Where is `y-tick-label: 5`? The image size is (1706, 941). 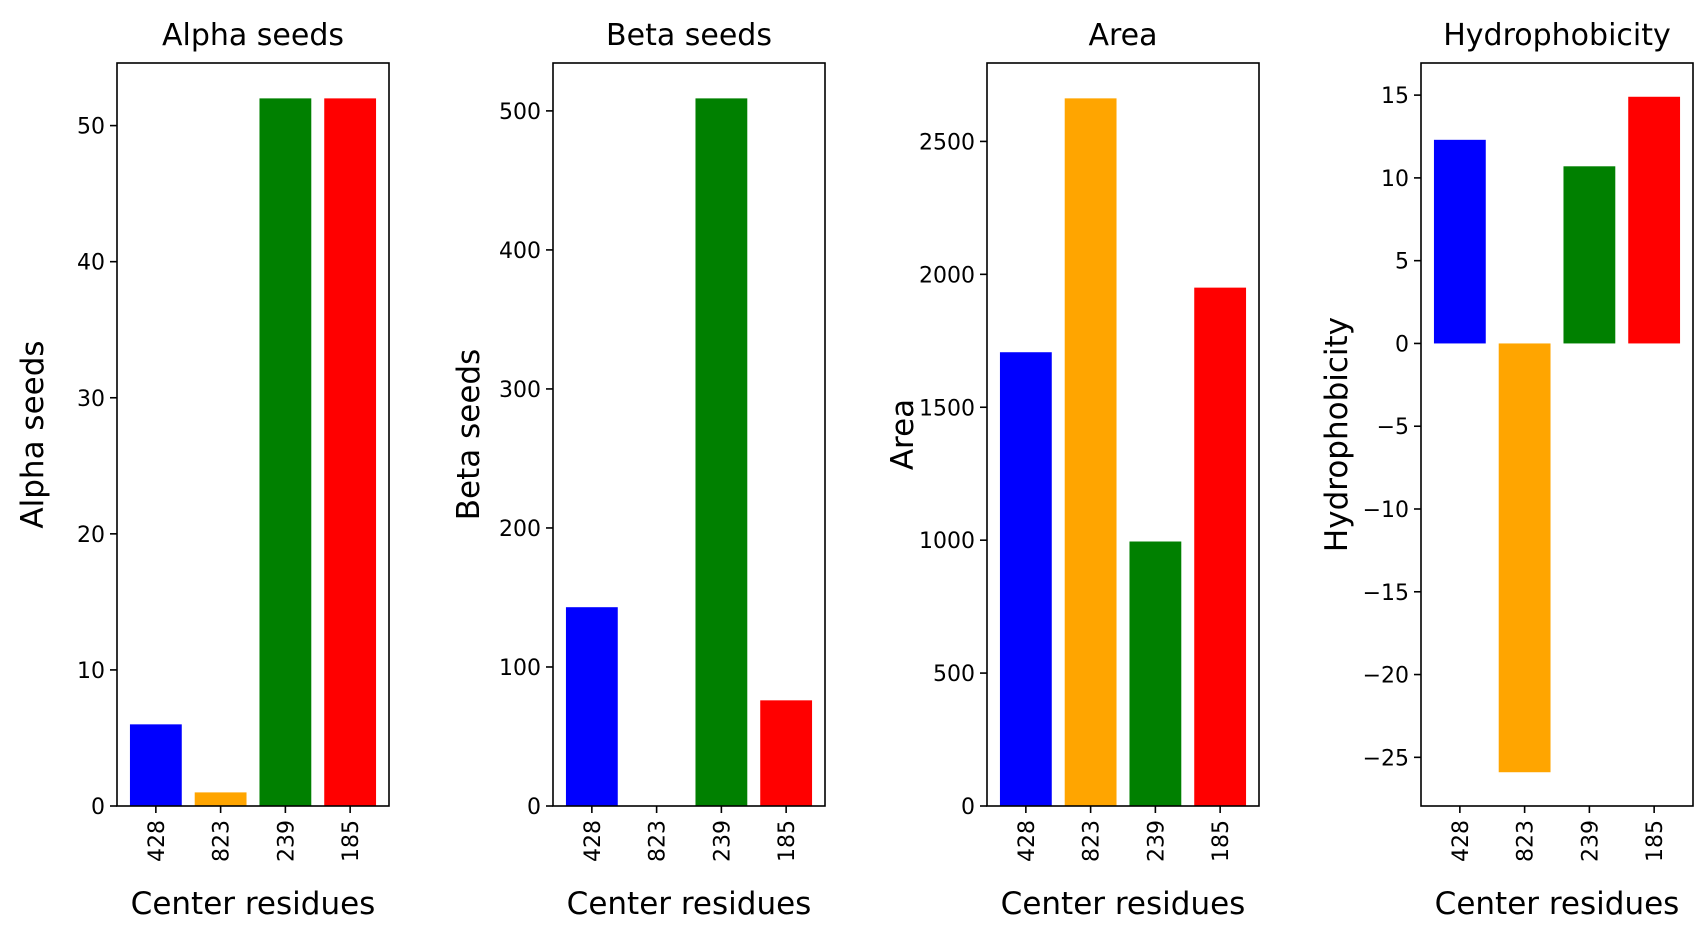
y-tick-label: 5 is located at coordinates (1402, 262).